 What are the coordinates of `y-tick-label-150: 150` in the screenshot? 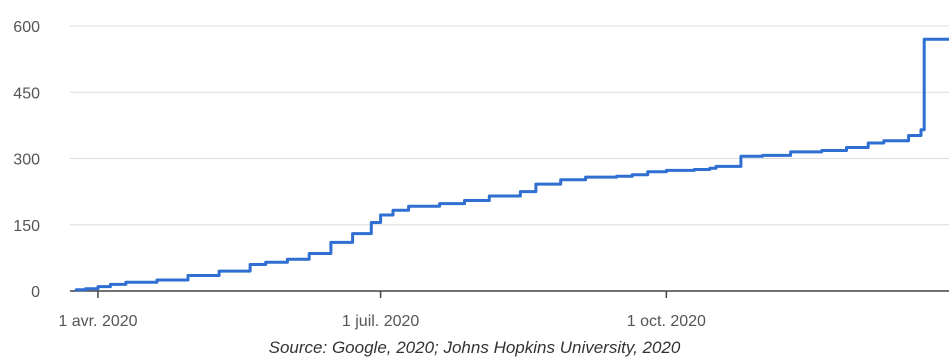 It's located at (26, 226).